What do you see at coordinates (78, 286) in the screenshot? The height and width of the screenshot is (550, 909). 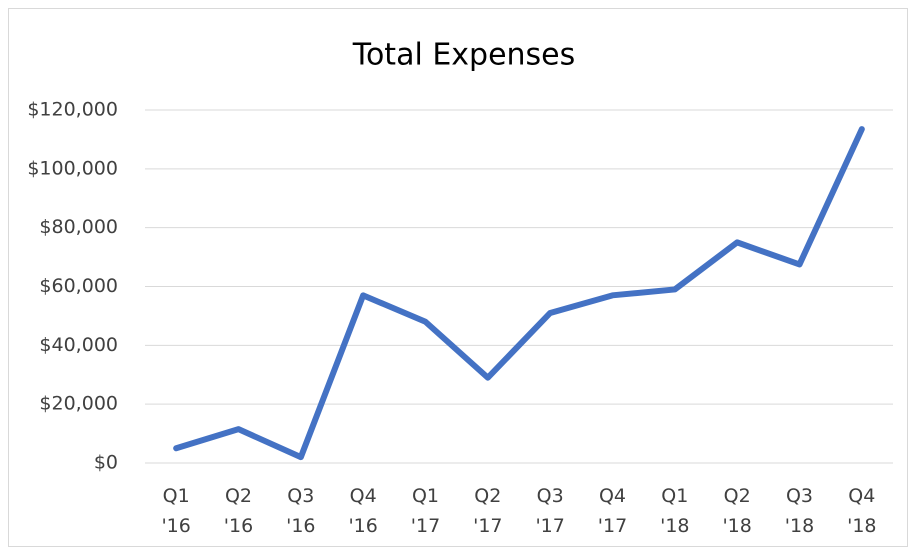 I see `y-tick-label: $60,000` at bounding box center [78, 286].